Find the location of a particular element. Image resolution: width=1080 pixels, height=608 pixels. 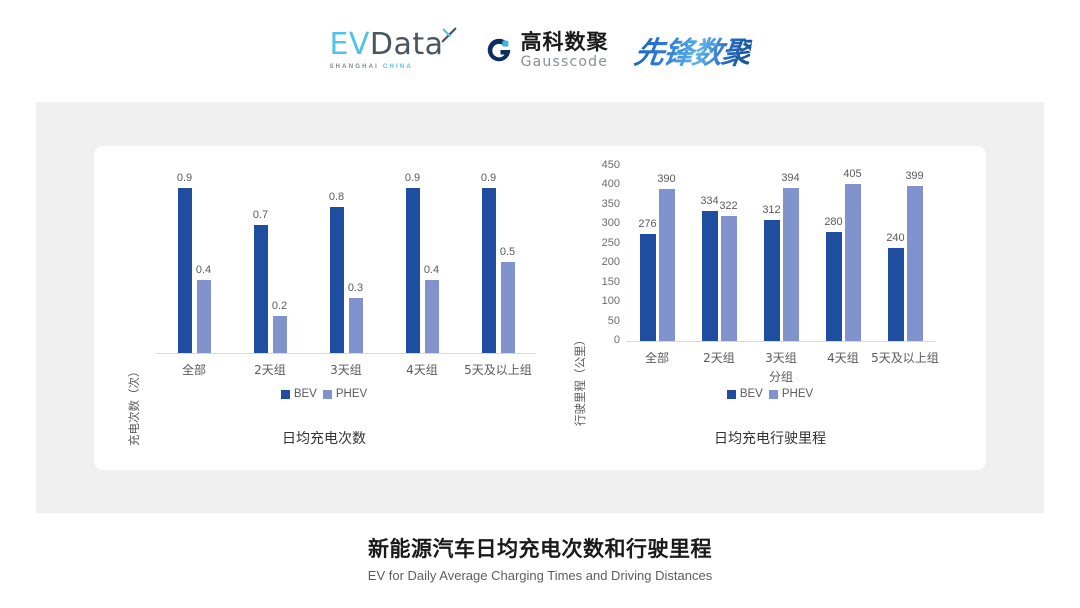

evdata-ev-text: EV is located at coordinates (349, 44).